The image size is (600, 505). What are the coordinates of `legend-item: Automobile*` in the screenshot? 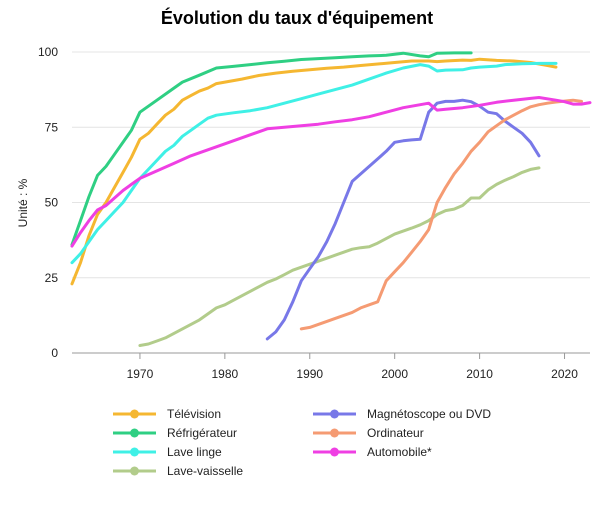 It's located at (372, 452).